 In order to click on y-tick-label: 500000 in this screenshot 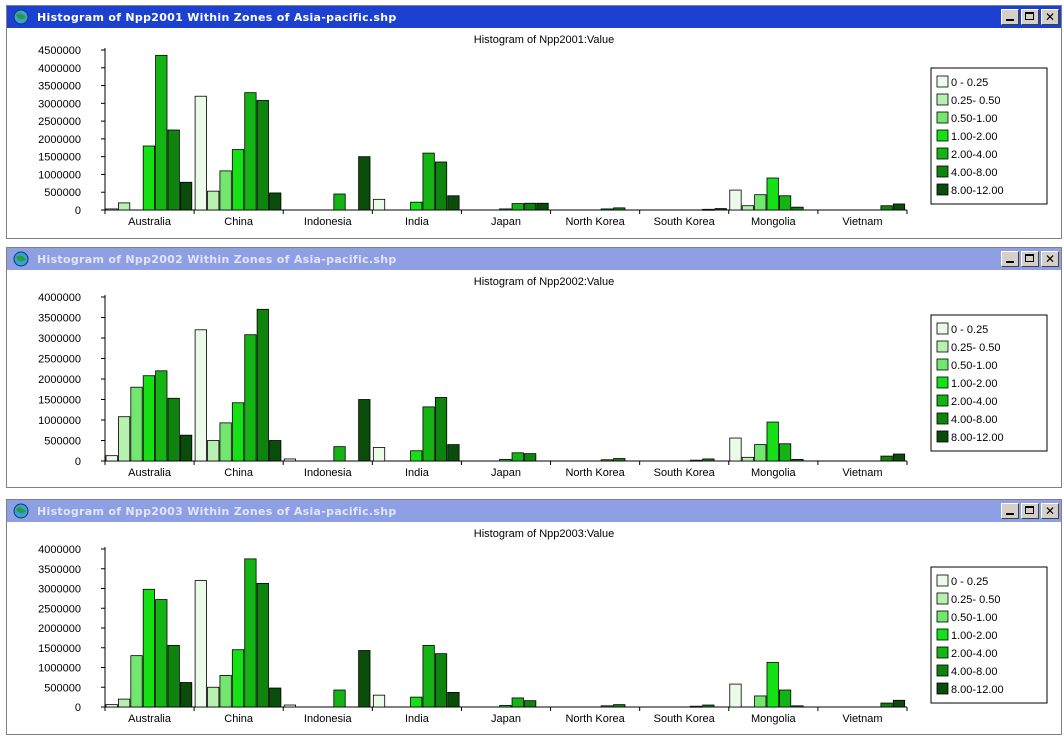, I will do `click(62, 193)`.